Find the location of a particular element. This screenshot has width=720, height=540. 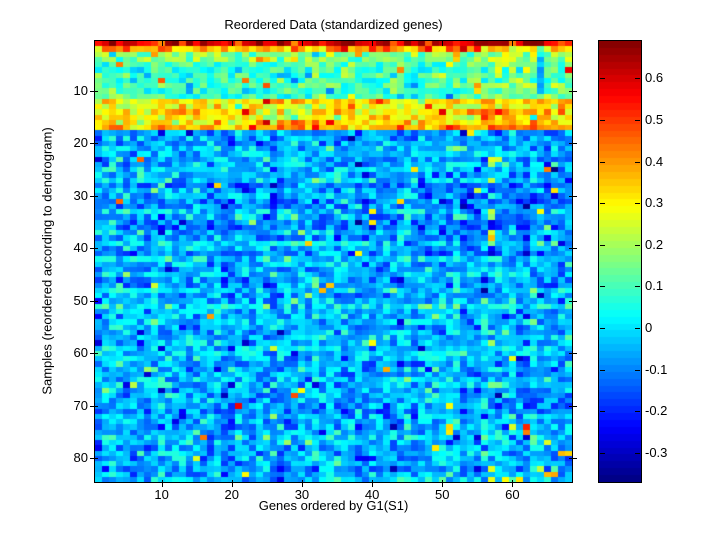

x-axis-label: Genes ordered by G1(S1) is located at coordinates (333, 505).